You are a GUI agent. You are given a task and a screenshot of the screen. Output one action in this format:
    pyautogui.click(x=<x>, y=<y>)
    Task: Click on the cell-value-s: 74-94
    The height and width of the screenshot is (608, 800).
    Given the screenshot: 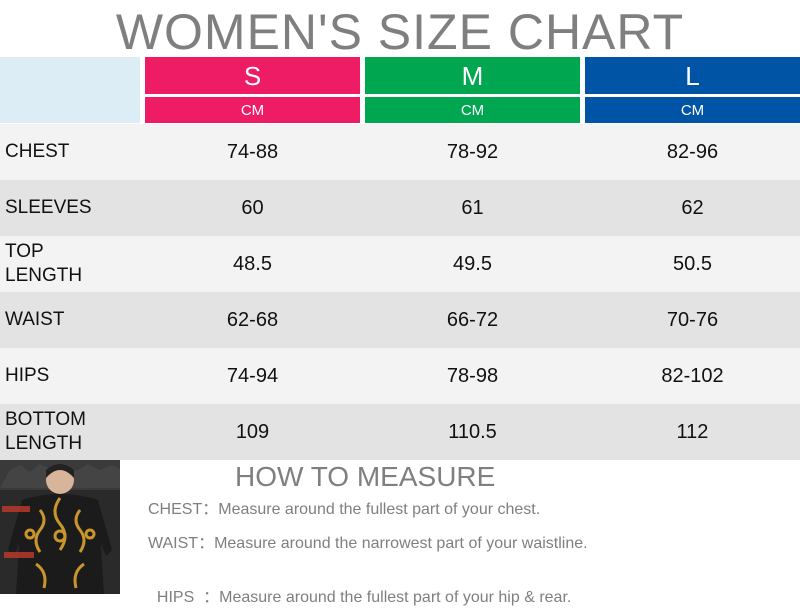 What is the action you would take?
    pyautogui.click(x=252, y=375)
    